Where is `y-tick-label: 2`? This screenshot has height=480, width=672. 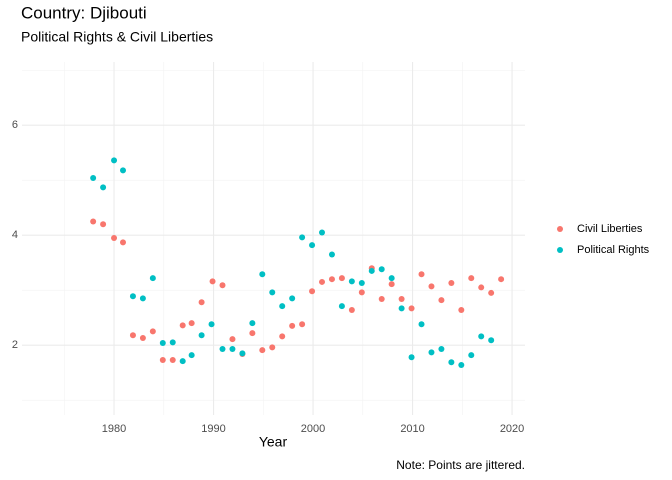
y-tick-label: 2 is located at coordinates (15, 345).